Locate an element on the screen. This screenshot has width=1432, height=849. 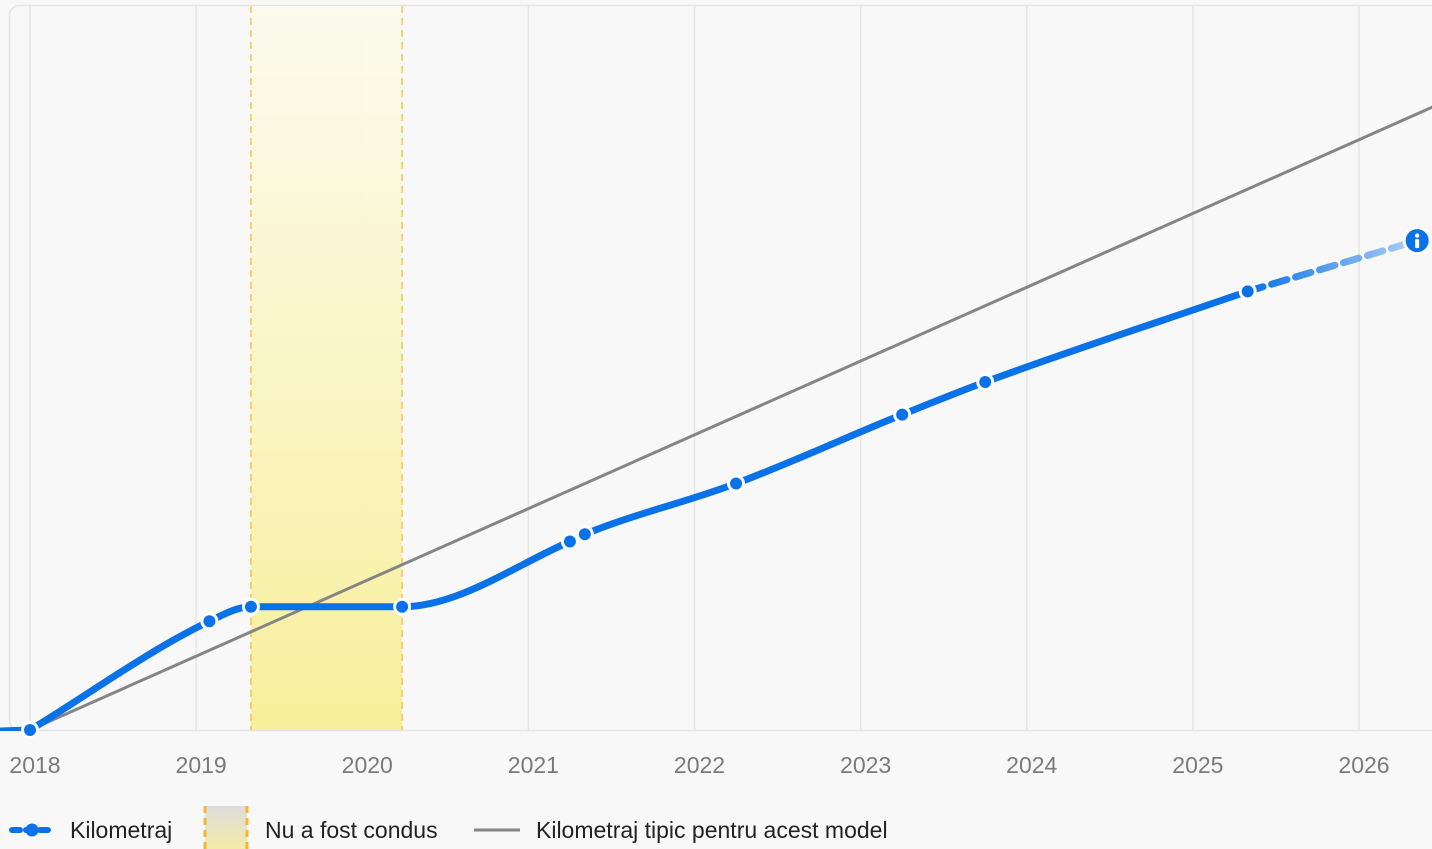
legend-item-nu-a-fost-condus: Nu a fost condus is located at coordinates (320, 827).